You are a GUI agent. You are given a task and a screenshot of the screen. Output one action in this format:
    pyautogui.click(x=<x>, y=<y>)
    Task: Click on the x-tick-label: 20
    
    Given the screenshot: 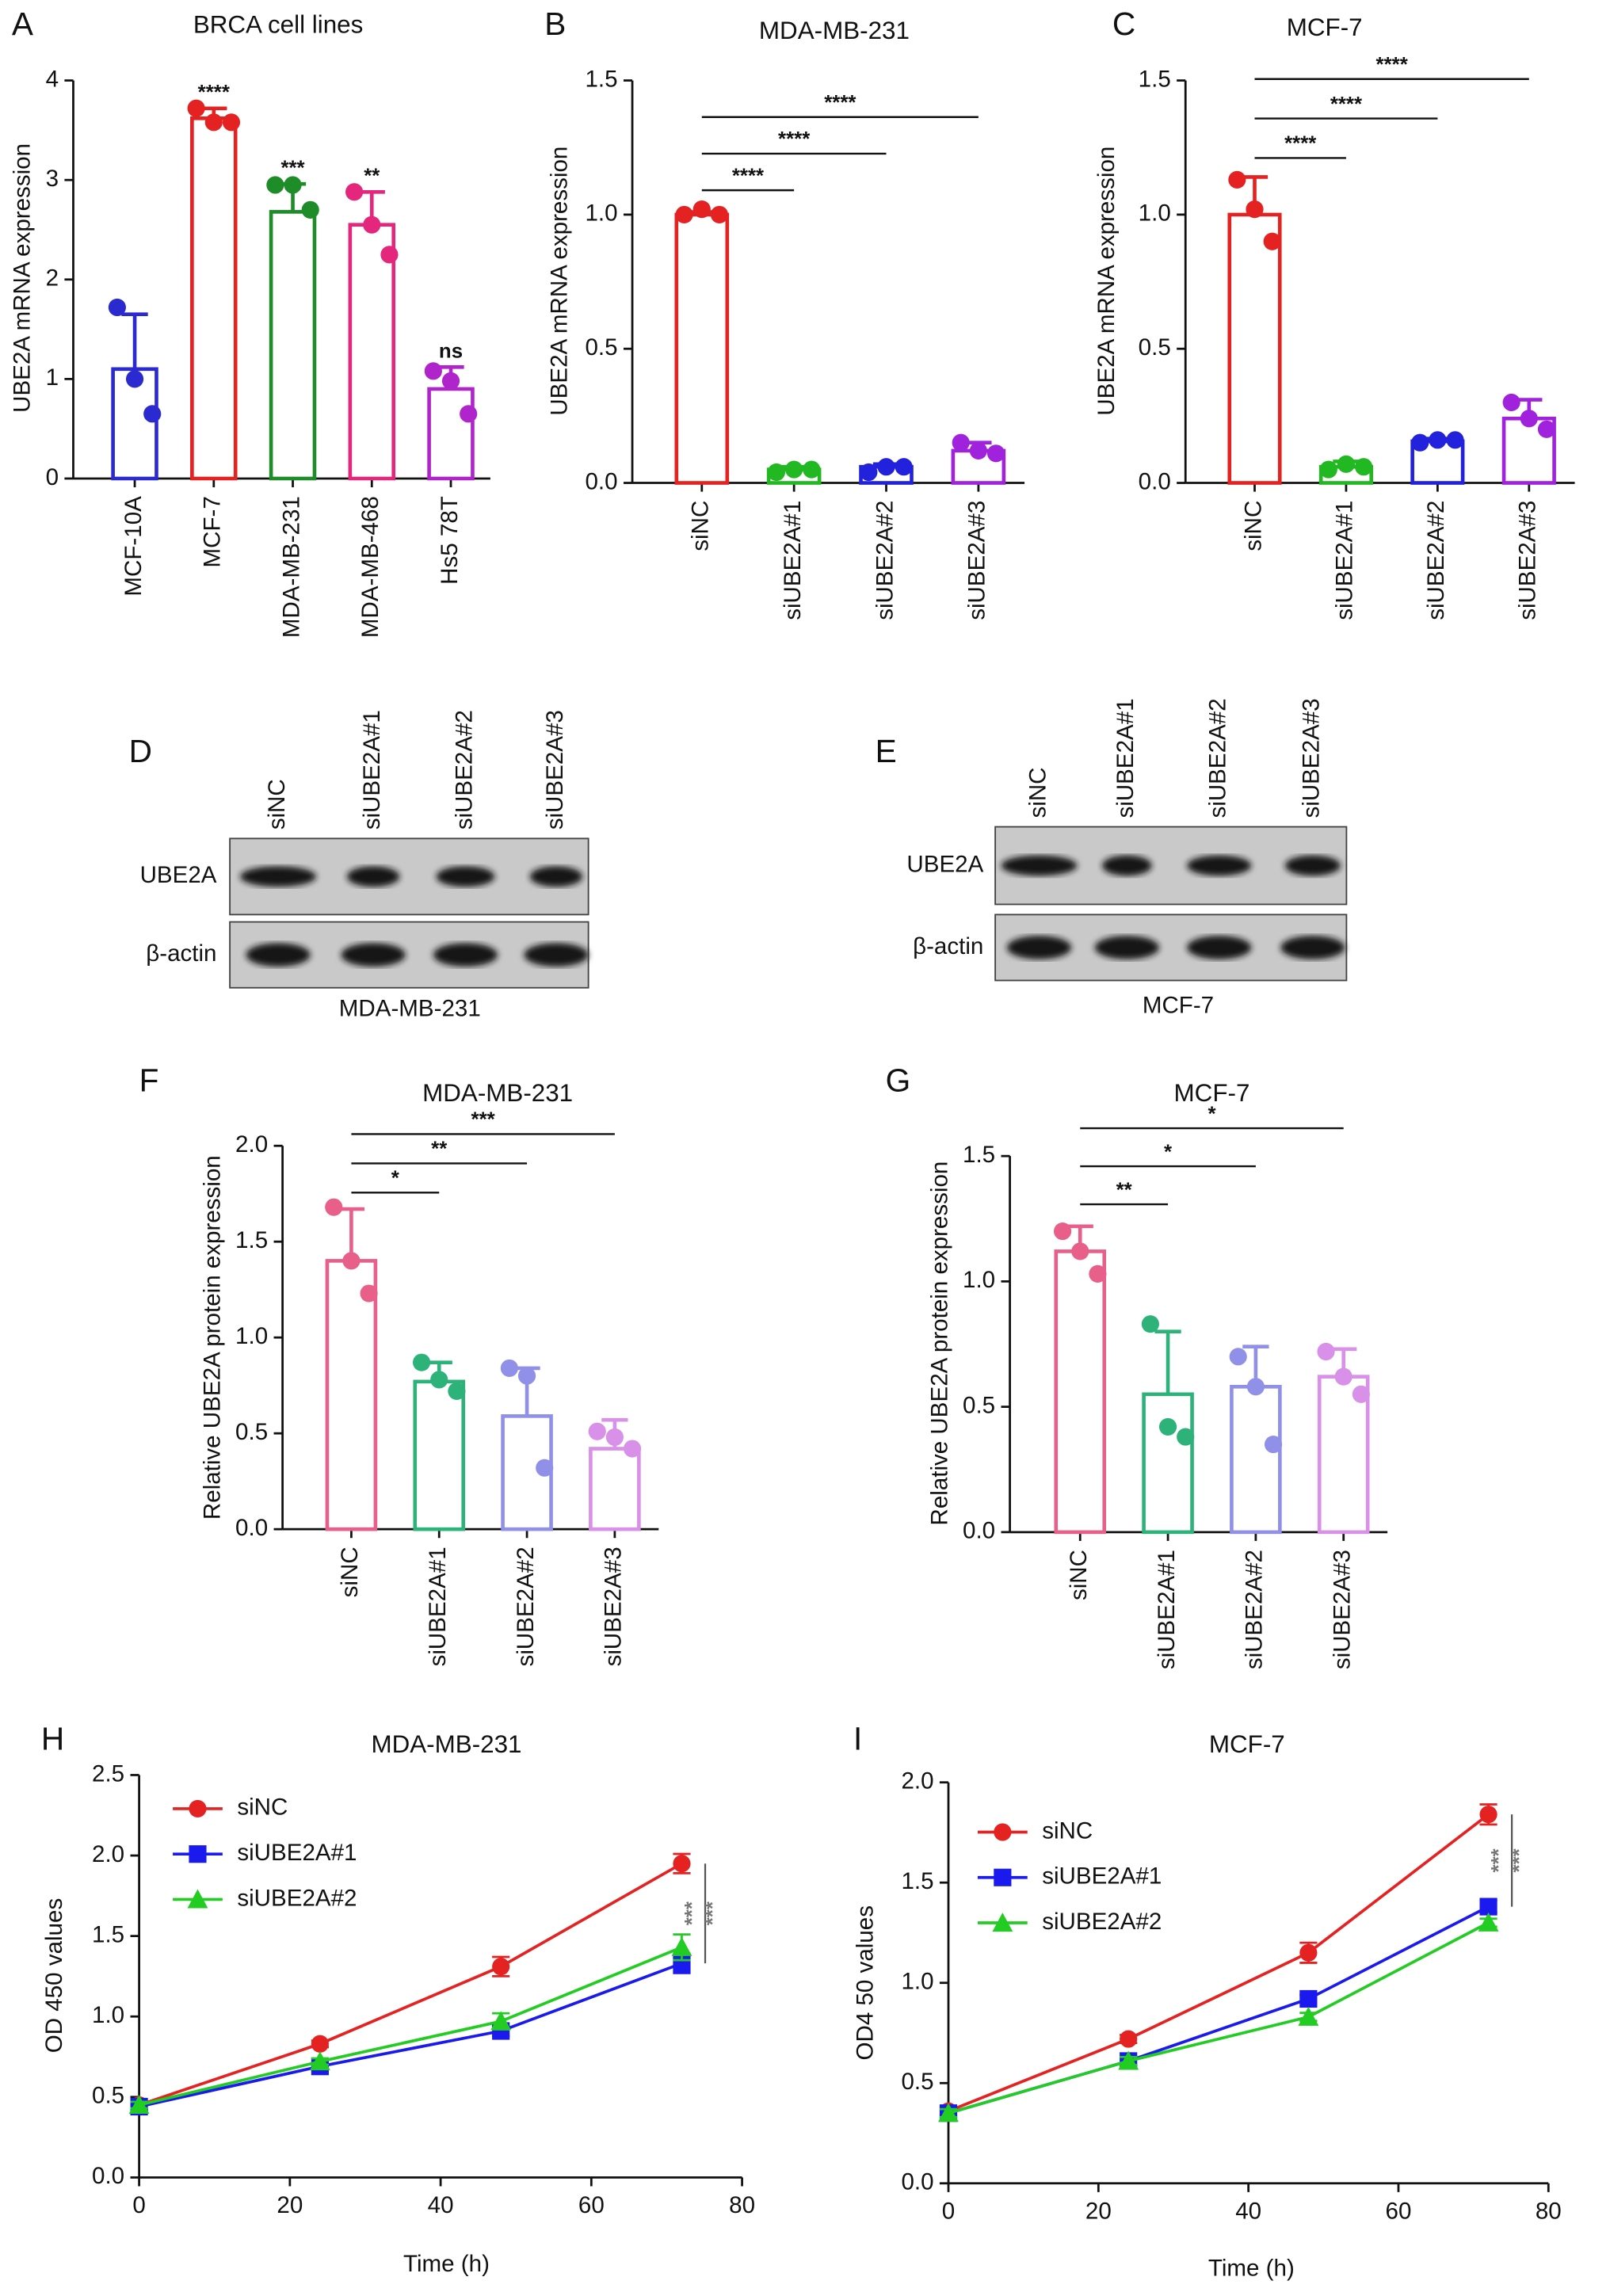 What is the action you would take?
    pyautogui.click(x=1099, y=2212)
    